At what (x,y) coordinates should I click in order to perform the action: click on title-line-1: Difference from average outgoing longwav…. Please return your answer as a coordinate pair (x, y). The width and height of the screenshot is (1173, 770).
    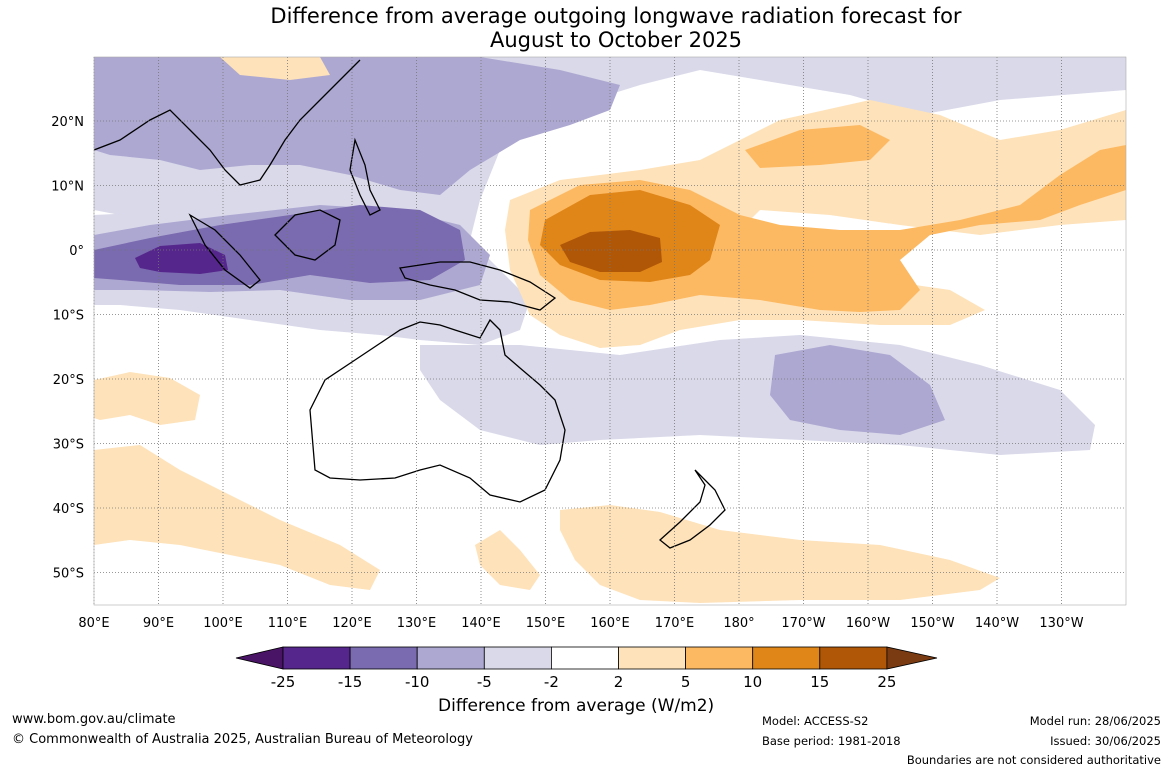
    Looking at the image, I should click on (616, 16).